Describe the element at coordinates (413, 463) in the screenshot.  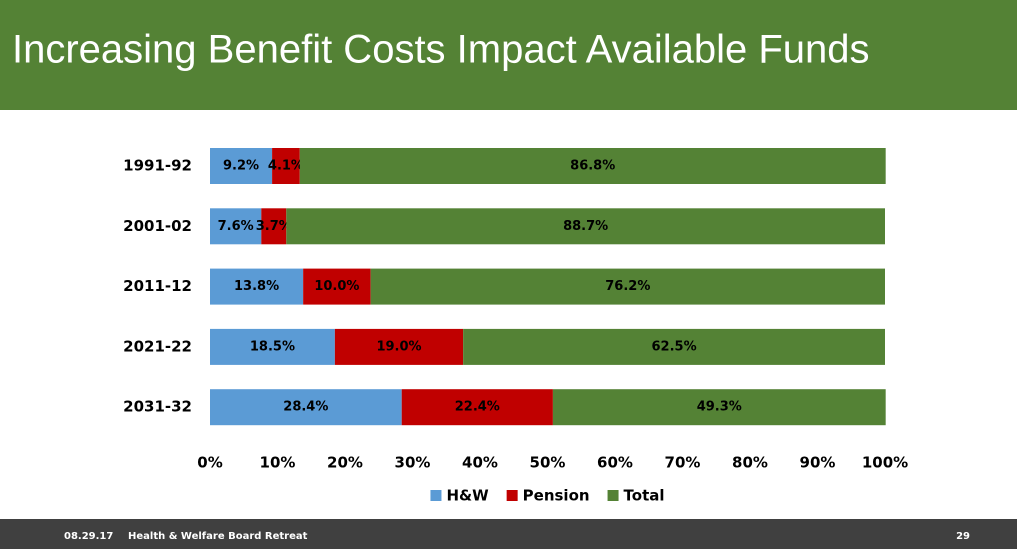
I see `x-tick-label: 30%` at that location.